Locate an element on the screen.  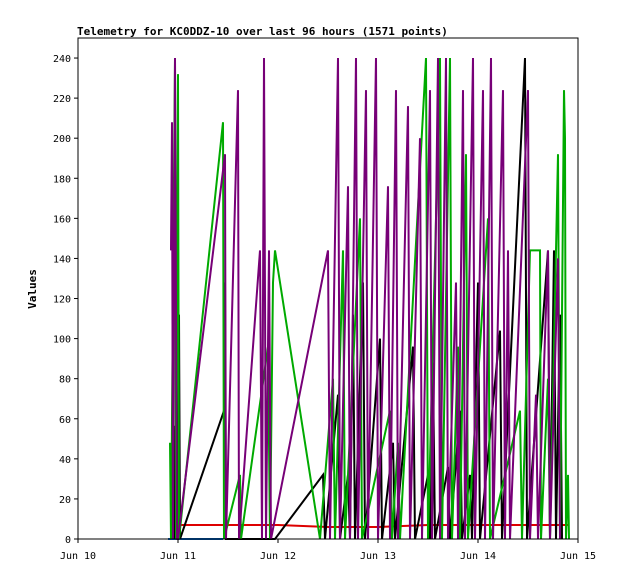
x-tick-label: Jun 11 is located at coordinates (178, 556).